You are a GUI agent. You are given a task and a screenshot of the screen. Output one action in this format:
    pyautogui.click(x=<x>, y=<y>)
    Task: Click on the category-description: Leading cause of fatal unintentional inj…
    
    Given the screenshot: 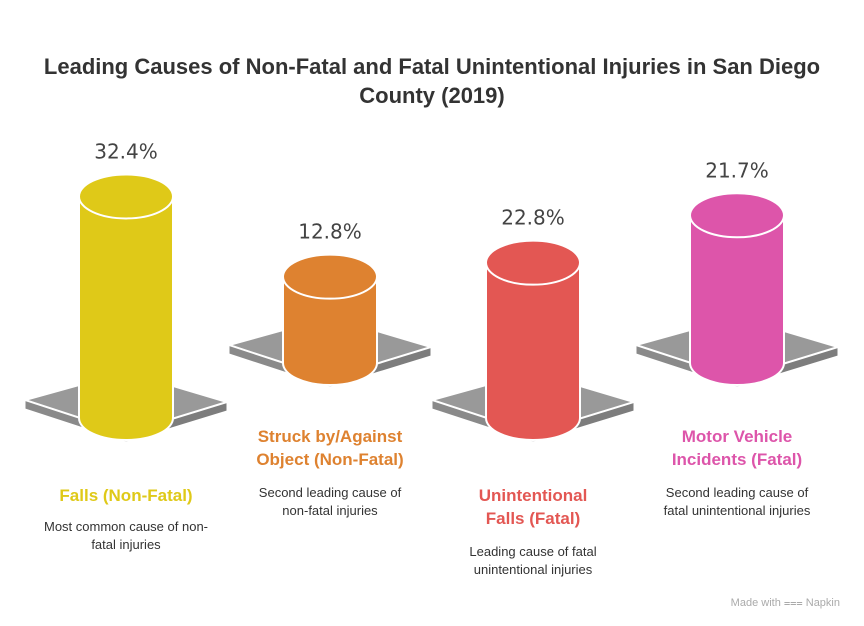 What is the action you would take?
    pyautogui.click(x=533, y=560)
    